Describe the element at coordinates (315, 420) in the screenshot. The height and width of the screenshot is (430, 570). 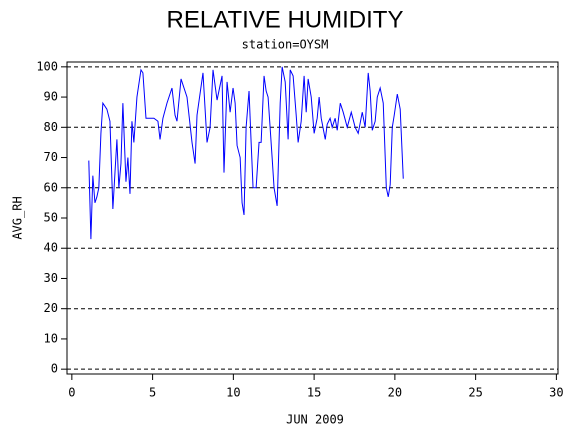
I see `x-axis-label: JUN 2009` at that location.